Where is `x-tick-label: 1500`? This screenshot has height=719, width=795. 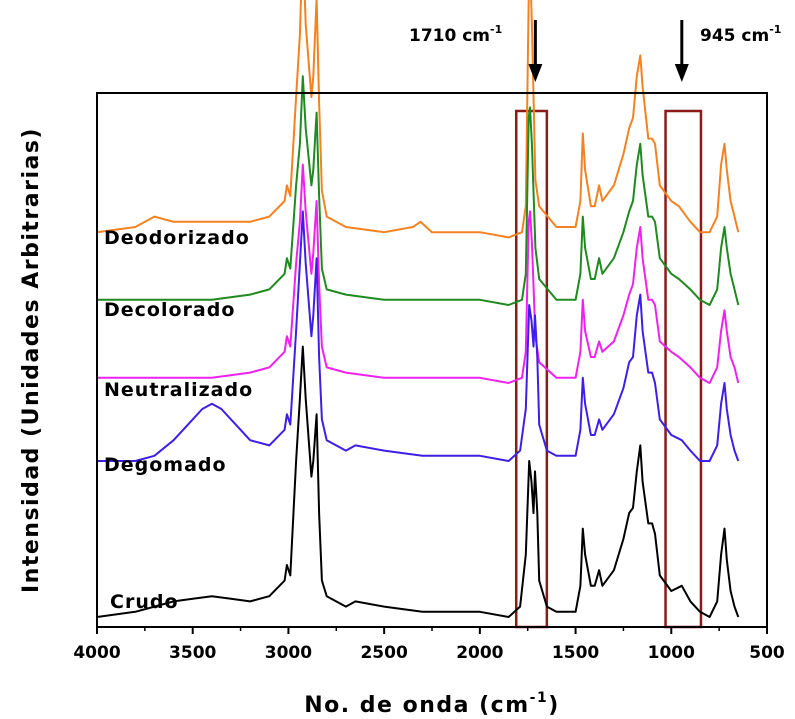 x-tick-label: 1500 is located at coordinates (575, 653).